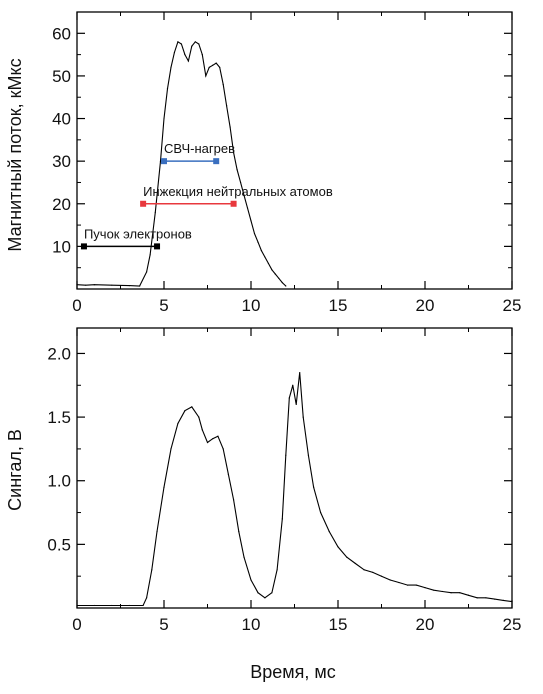 The image size is (543, 694). Describe the element at coordinates (512, 305) in the screenshot. I see `x-tick-label: 25` at that location.